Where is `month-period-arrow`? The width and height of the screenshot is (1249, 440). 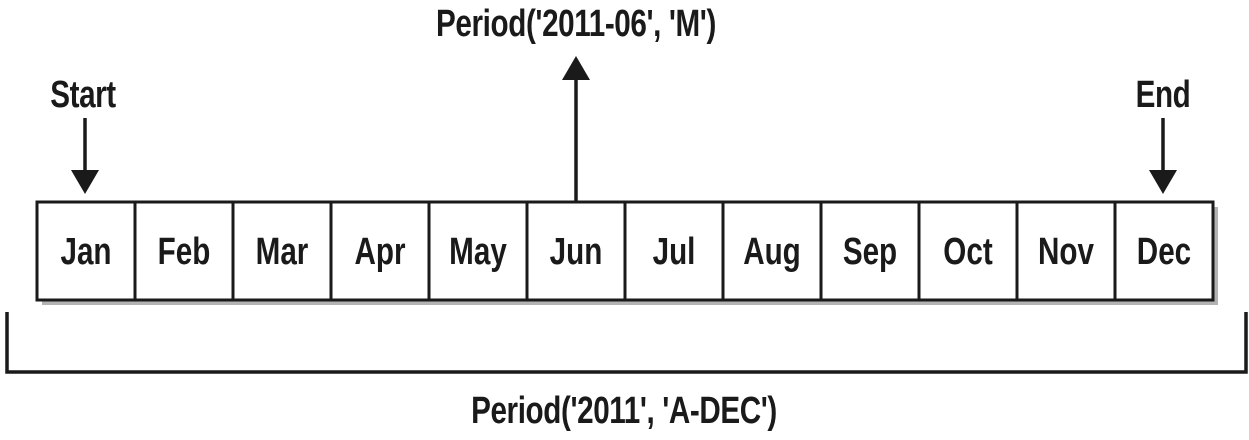
month-period-arrow is located at coordinates (576, 129).